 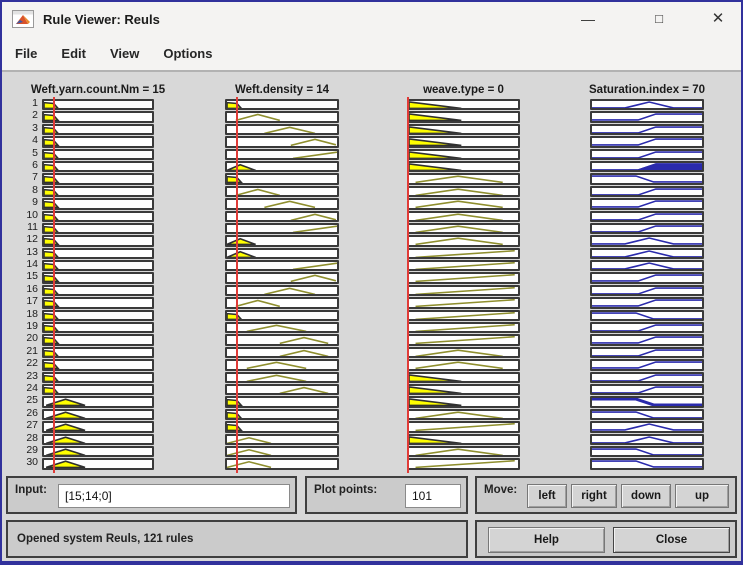 What do you see at coordinates (188, 53) in the screenshot?
I see `menu-item-options: Options` at bounding box center [188, 53].